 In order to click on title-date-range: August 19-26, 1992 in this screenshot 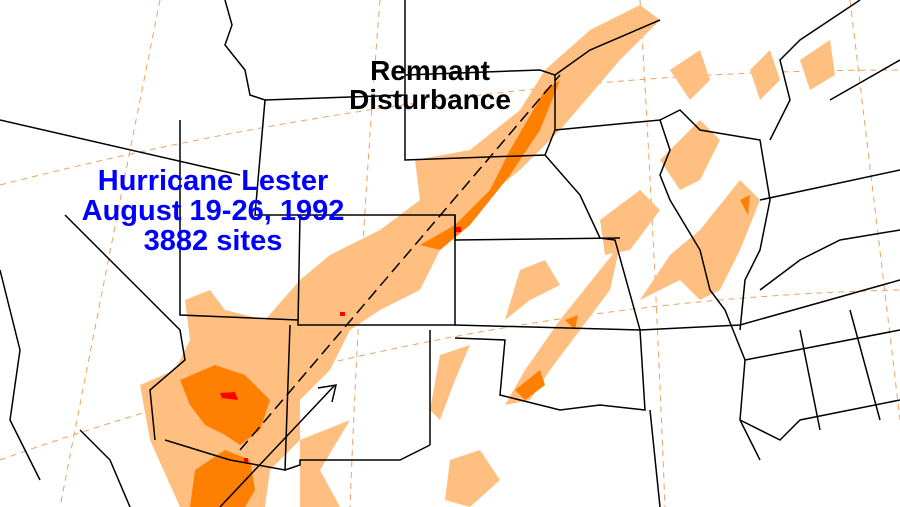, I will do `click(213, 211)`.